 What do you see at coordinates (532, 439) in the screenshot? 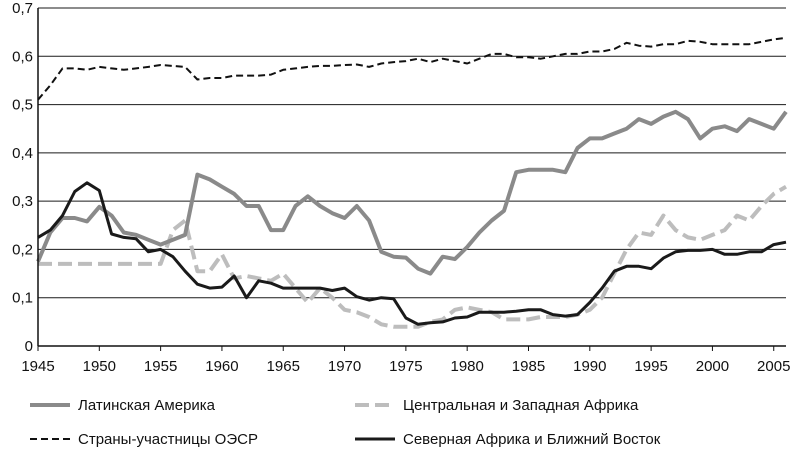
I see `legend-label-3: Северная Африка и Ближний Восток` at bounding box center [532, 439].